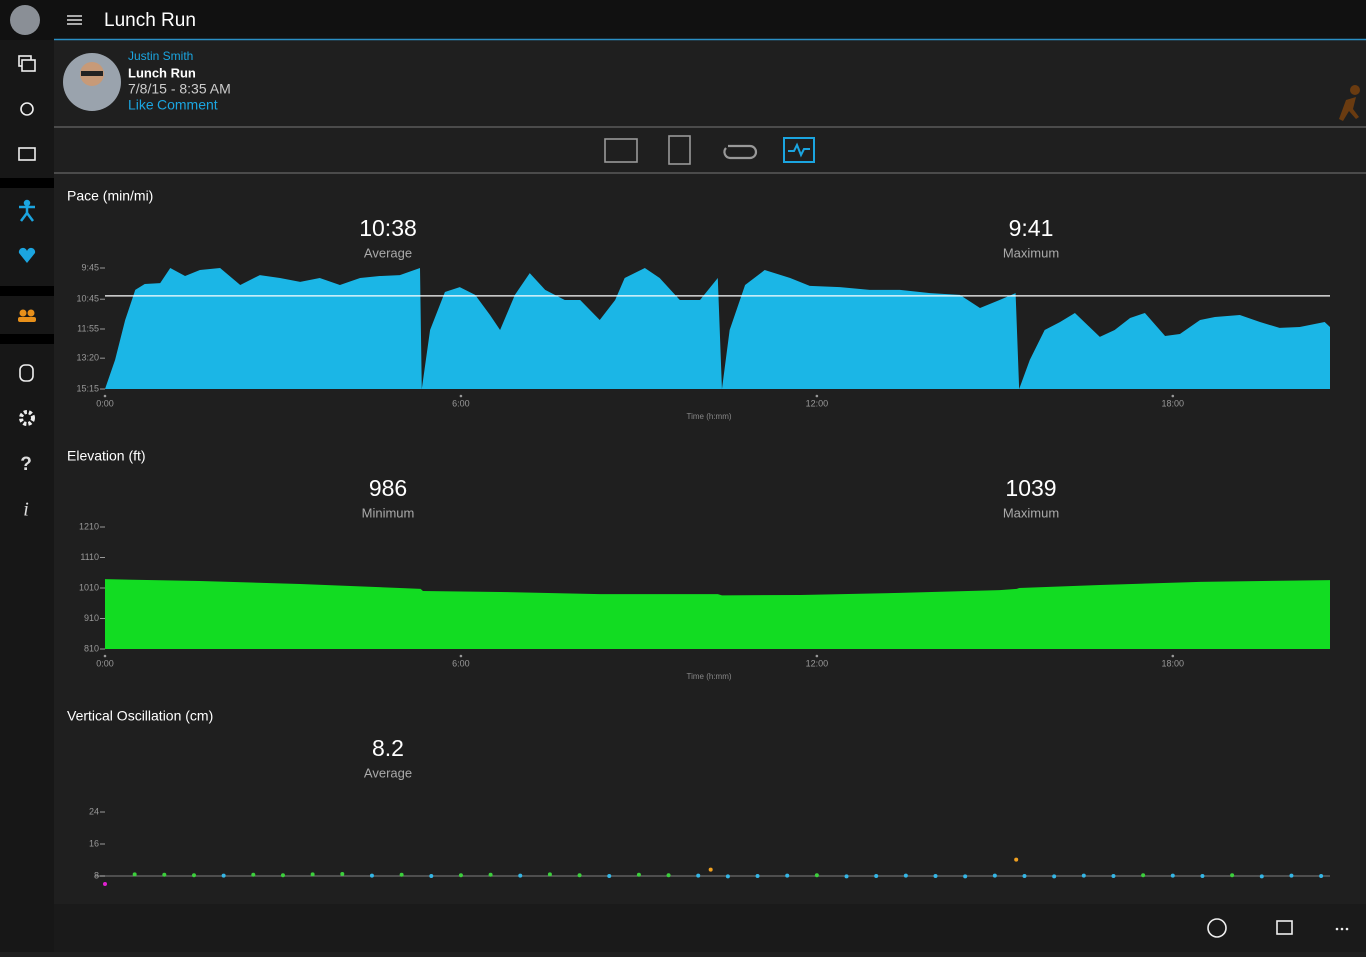 The width and height of the screenshot is (1366, 957). I want to click on activity-name: Lunch Run, so click(162, 72).